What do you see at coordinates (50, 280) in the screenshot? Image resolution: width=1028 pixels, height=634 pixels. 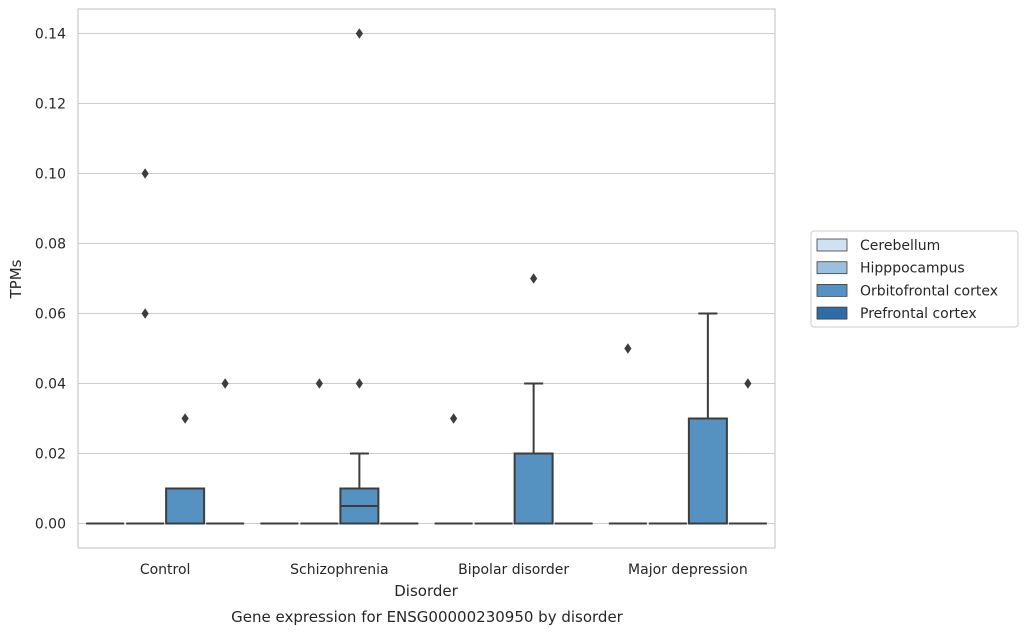 I see `y-axis-ticks: 0.00 0.02 0.04 0.06 0.08 0.10 0.12 0.14` at bounding box center [50, 280].